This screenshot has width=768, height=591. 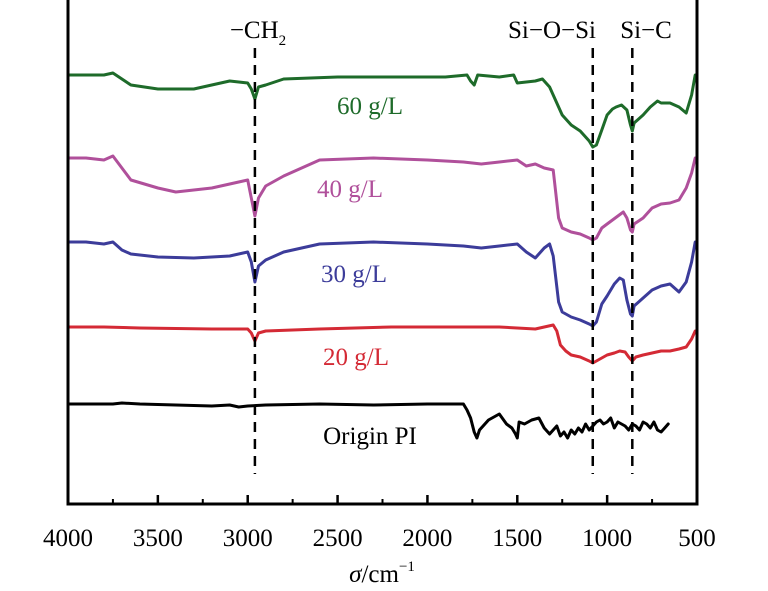 I want to click on peak-label-si-c: Si−C, so click(x=646, y=30).